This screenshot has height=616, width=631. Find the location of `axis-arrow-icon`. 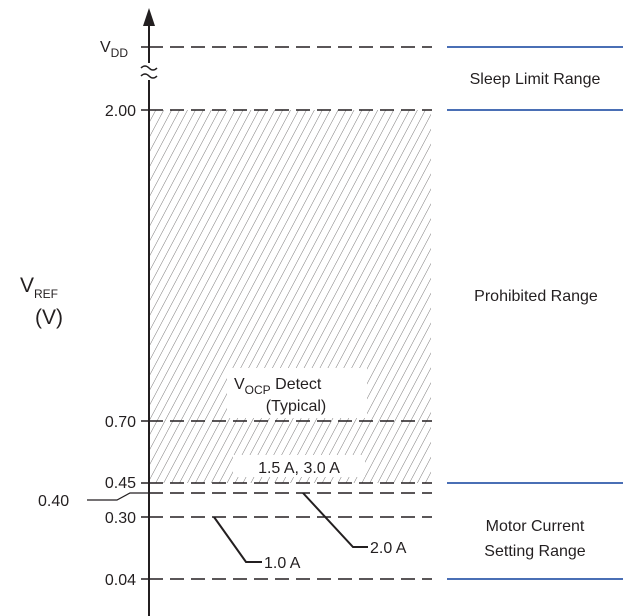

axis-arrow-icon is located at coordinates (149, 17).